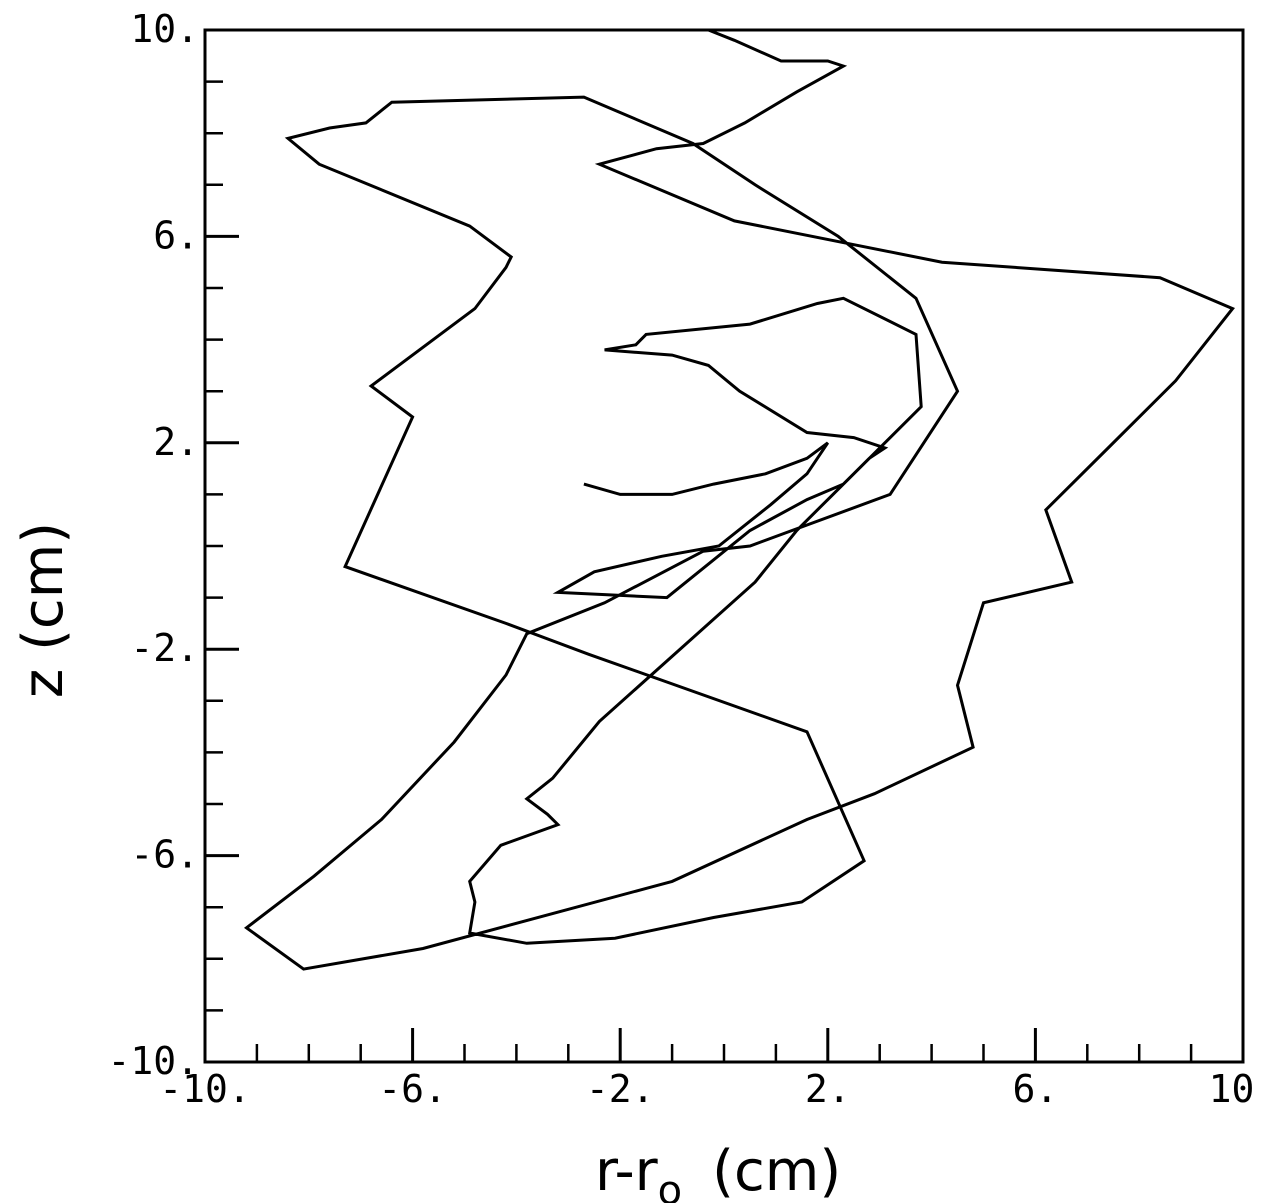 The height and width of the screenshot is (1203, 1263). Describe the element at coordinates (412, 1089) in the screenshot. I see `x-tick-label: -6.` at that location.